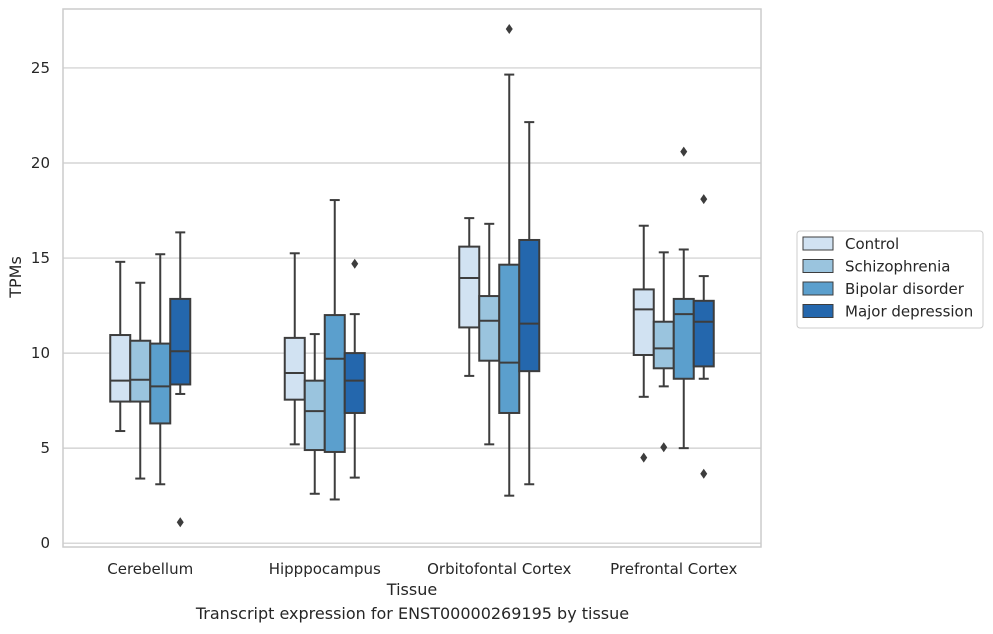  I want to click on y-tick-label: 20, so click(40, 163).